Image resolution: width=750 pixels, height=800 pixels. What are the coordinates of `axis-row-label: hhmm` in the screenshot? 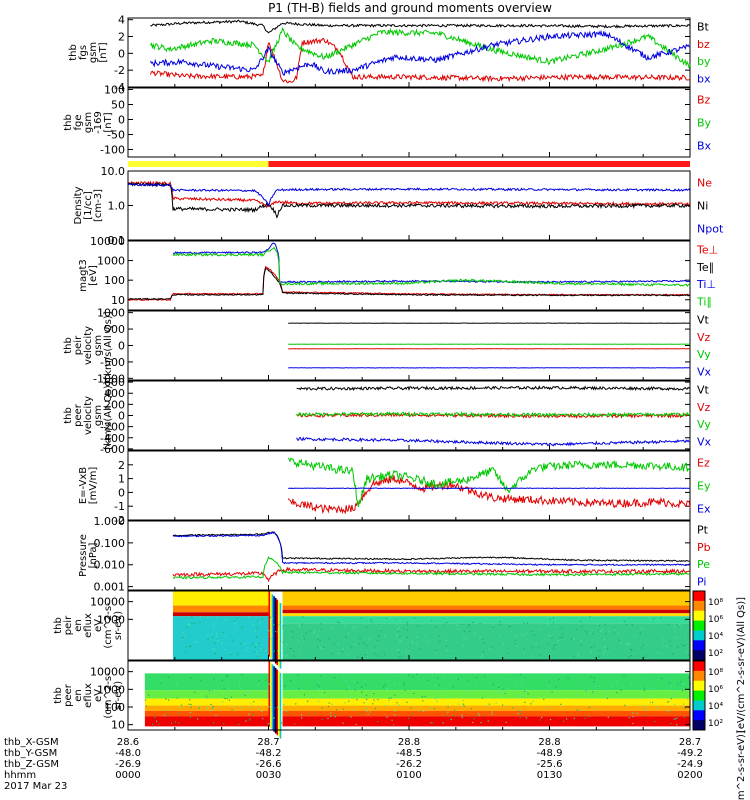 It's located at (20, 775).